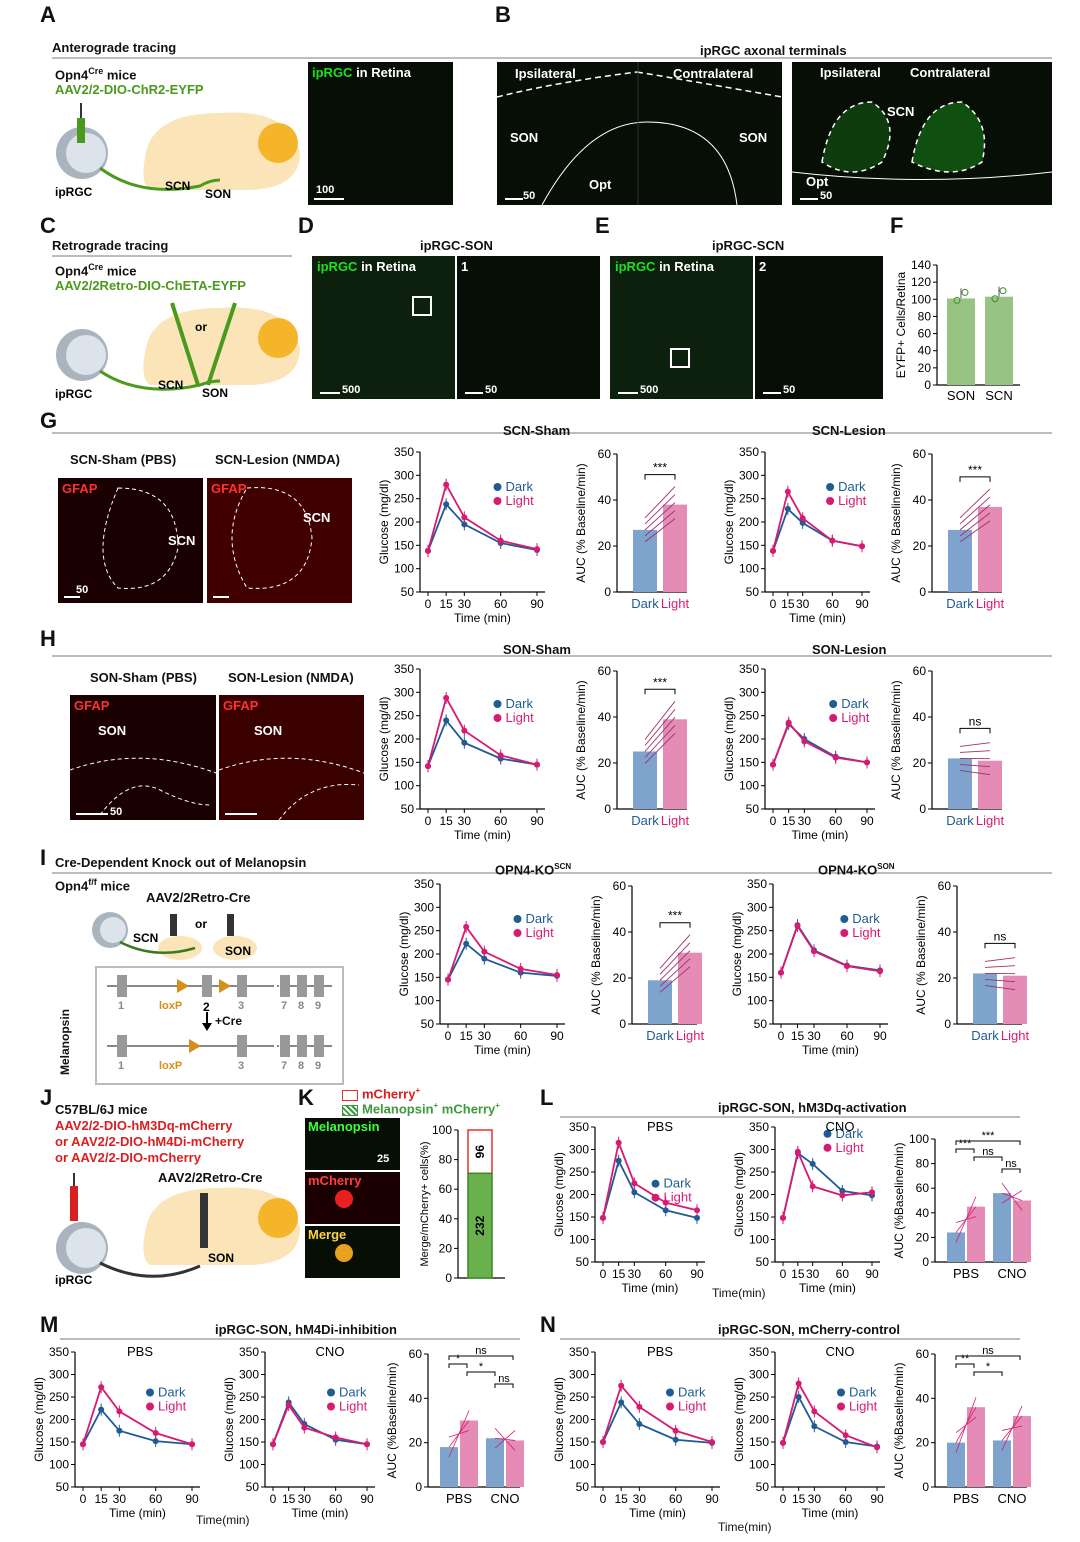 Image resolution: width=1080 pixels, height=1542 pixels. What do you see at coordinates (48, 14) in the screenshot?
I see `panel-label-a: A` at bounding box center [48, 14].